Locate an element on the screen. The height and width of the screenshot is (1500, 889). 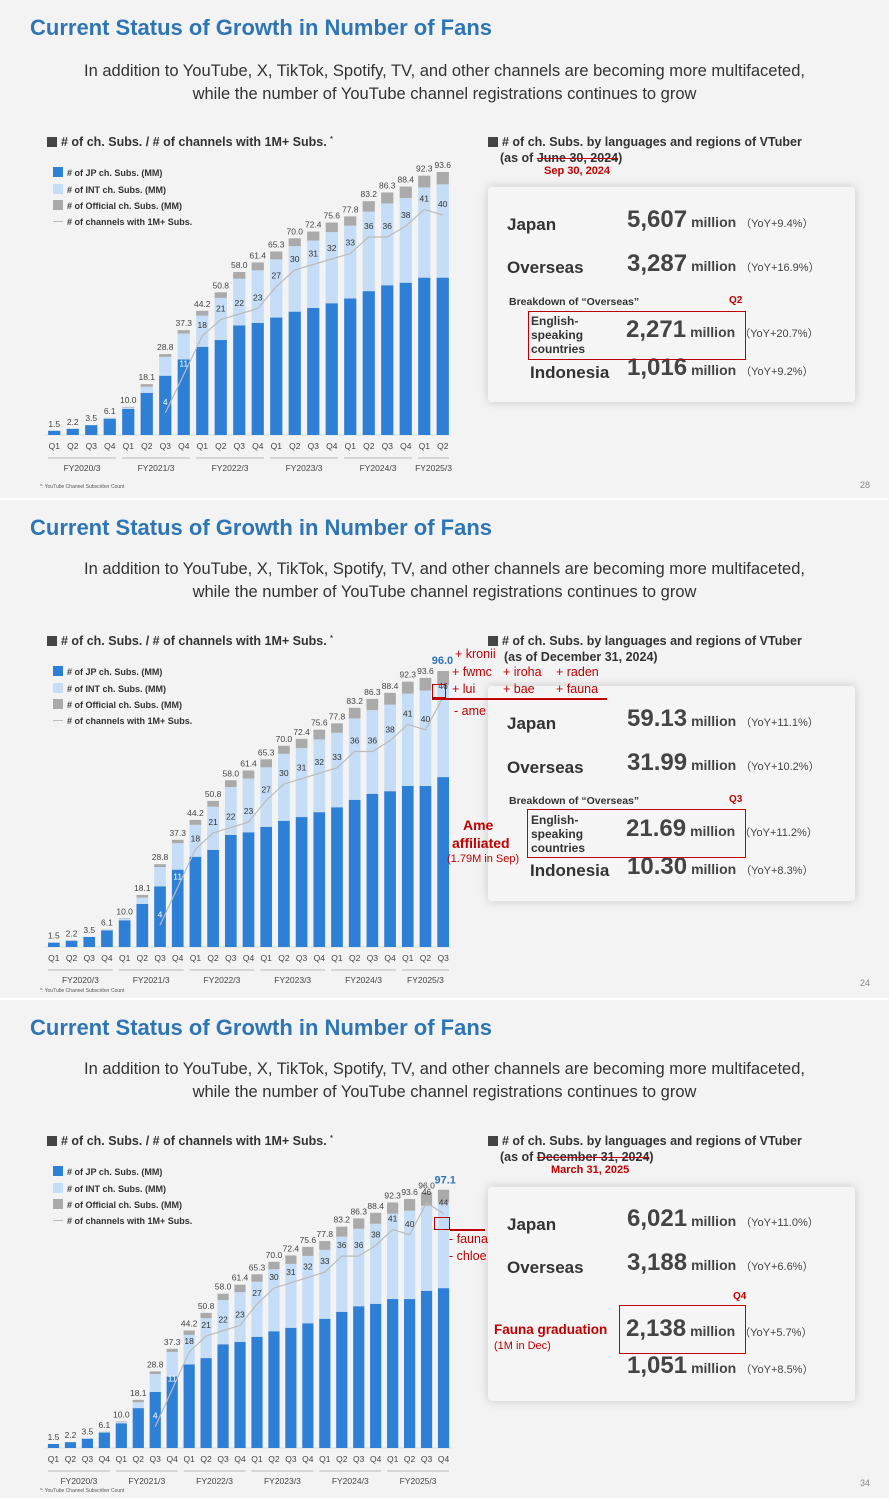
legend-label: # of JP ch. Subs. (MM) is located at coordinates (115, 672).